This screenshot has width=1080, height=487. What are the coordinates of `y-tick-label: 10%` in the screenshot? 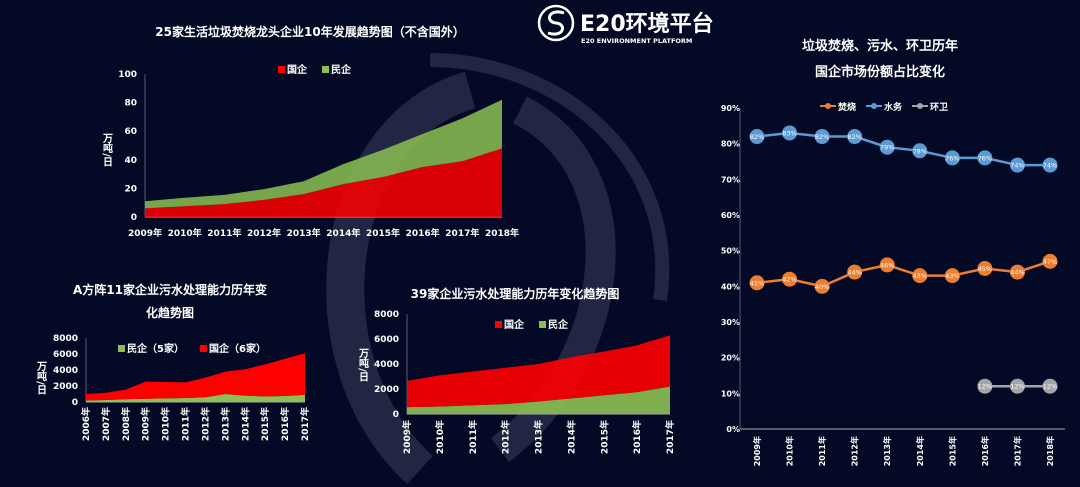 It's located at (730, 393).